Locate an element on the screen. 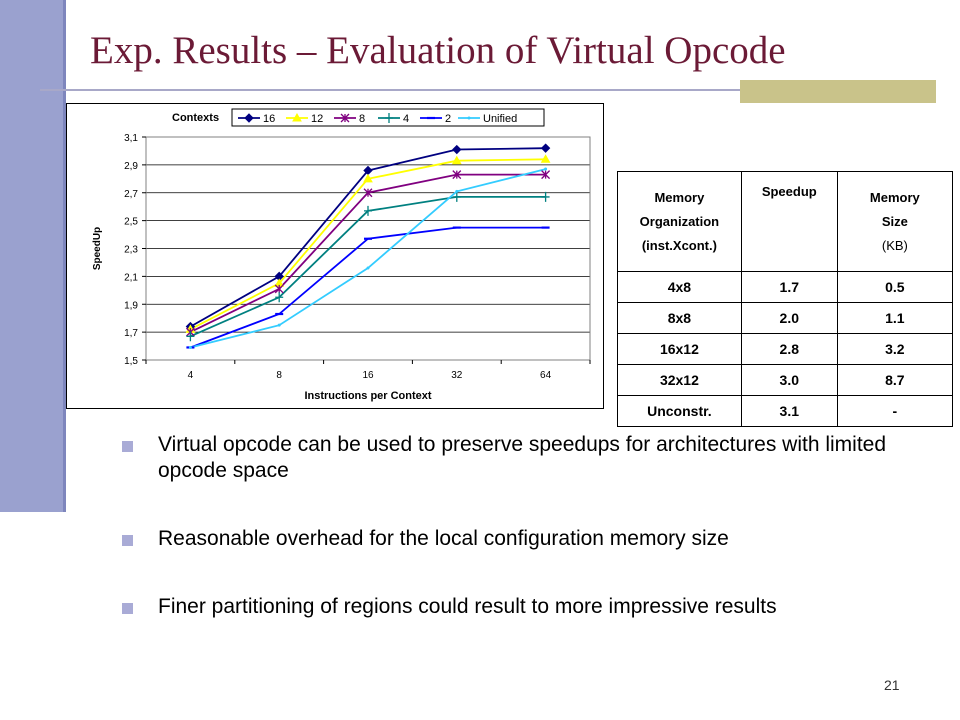 This screenshot has height=720, width=960. legend-item: 12 is located at coordinates (304, 118).